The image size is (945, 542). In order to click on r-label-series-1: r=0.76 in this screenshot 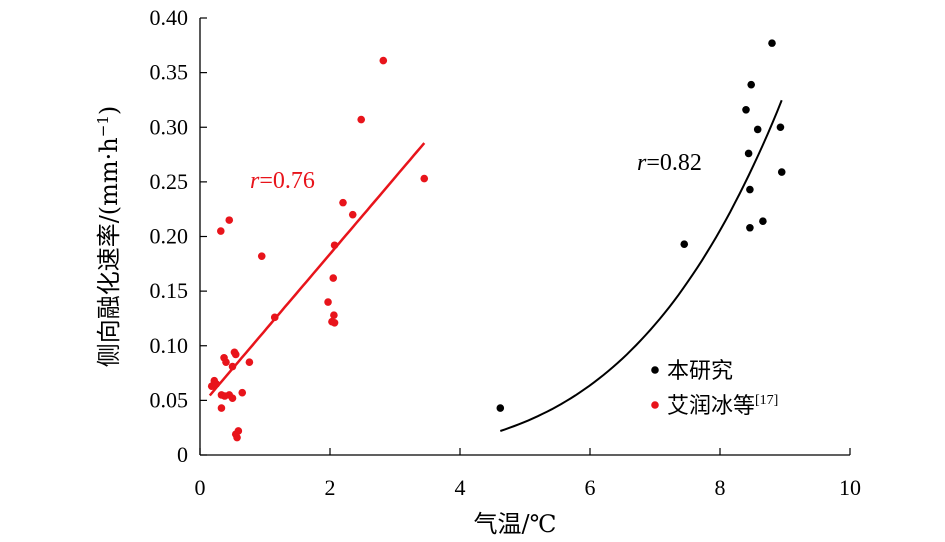, I will do `click(282, 181)`.